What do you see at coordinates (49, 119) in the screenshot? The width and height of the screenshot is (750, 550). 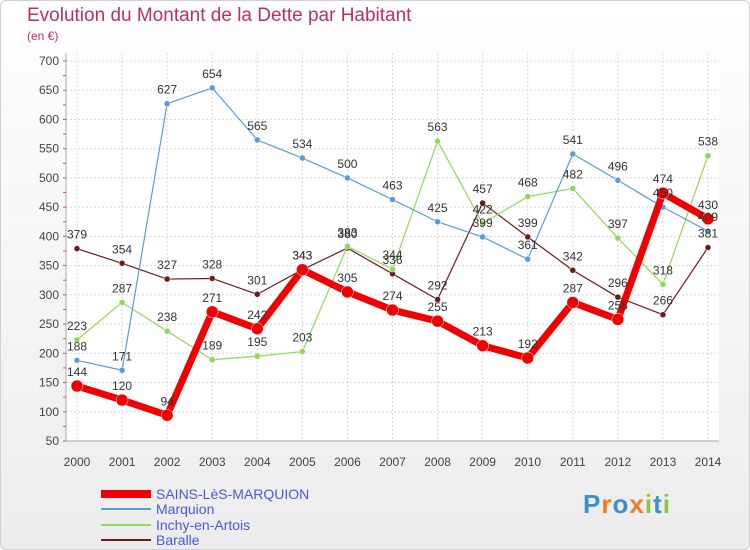 I see `y-tick-label: 600` at bounding box center [49, 119].